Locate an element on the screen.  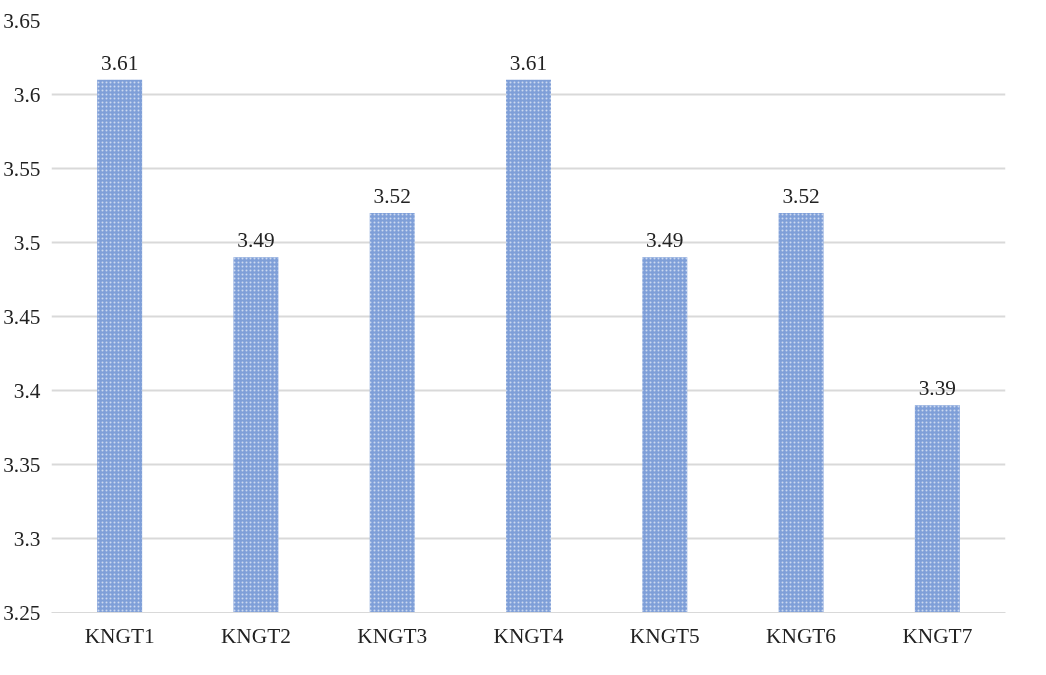
y-tick-label: 3.45 is located at coordinates (22, 316).